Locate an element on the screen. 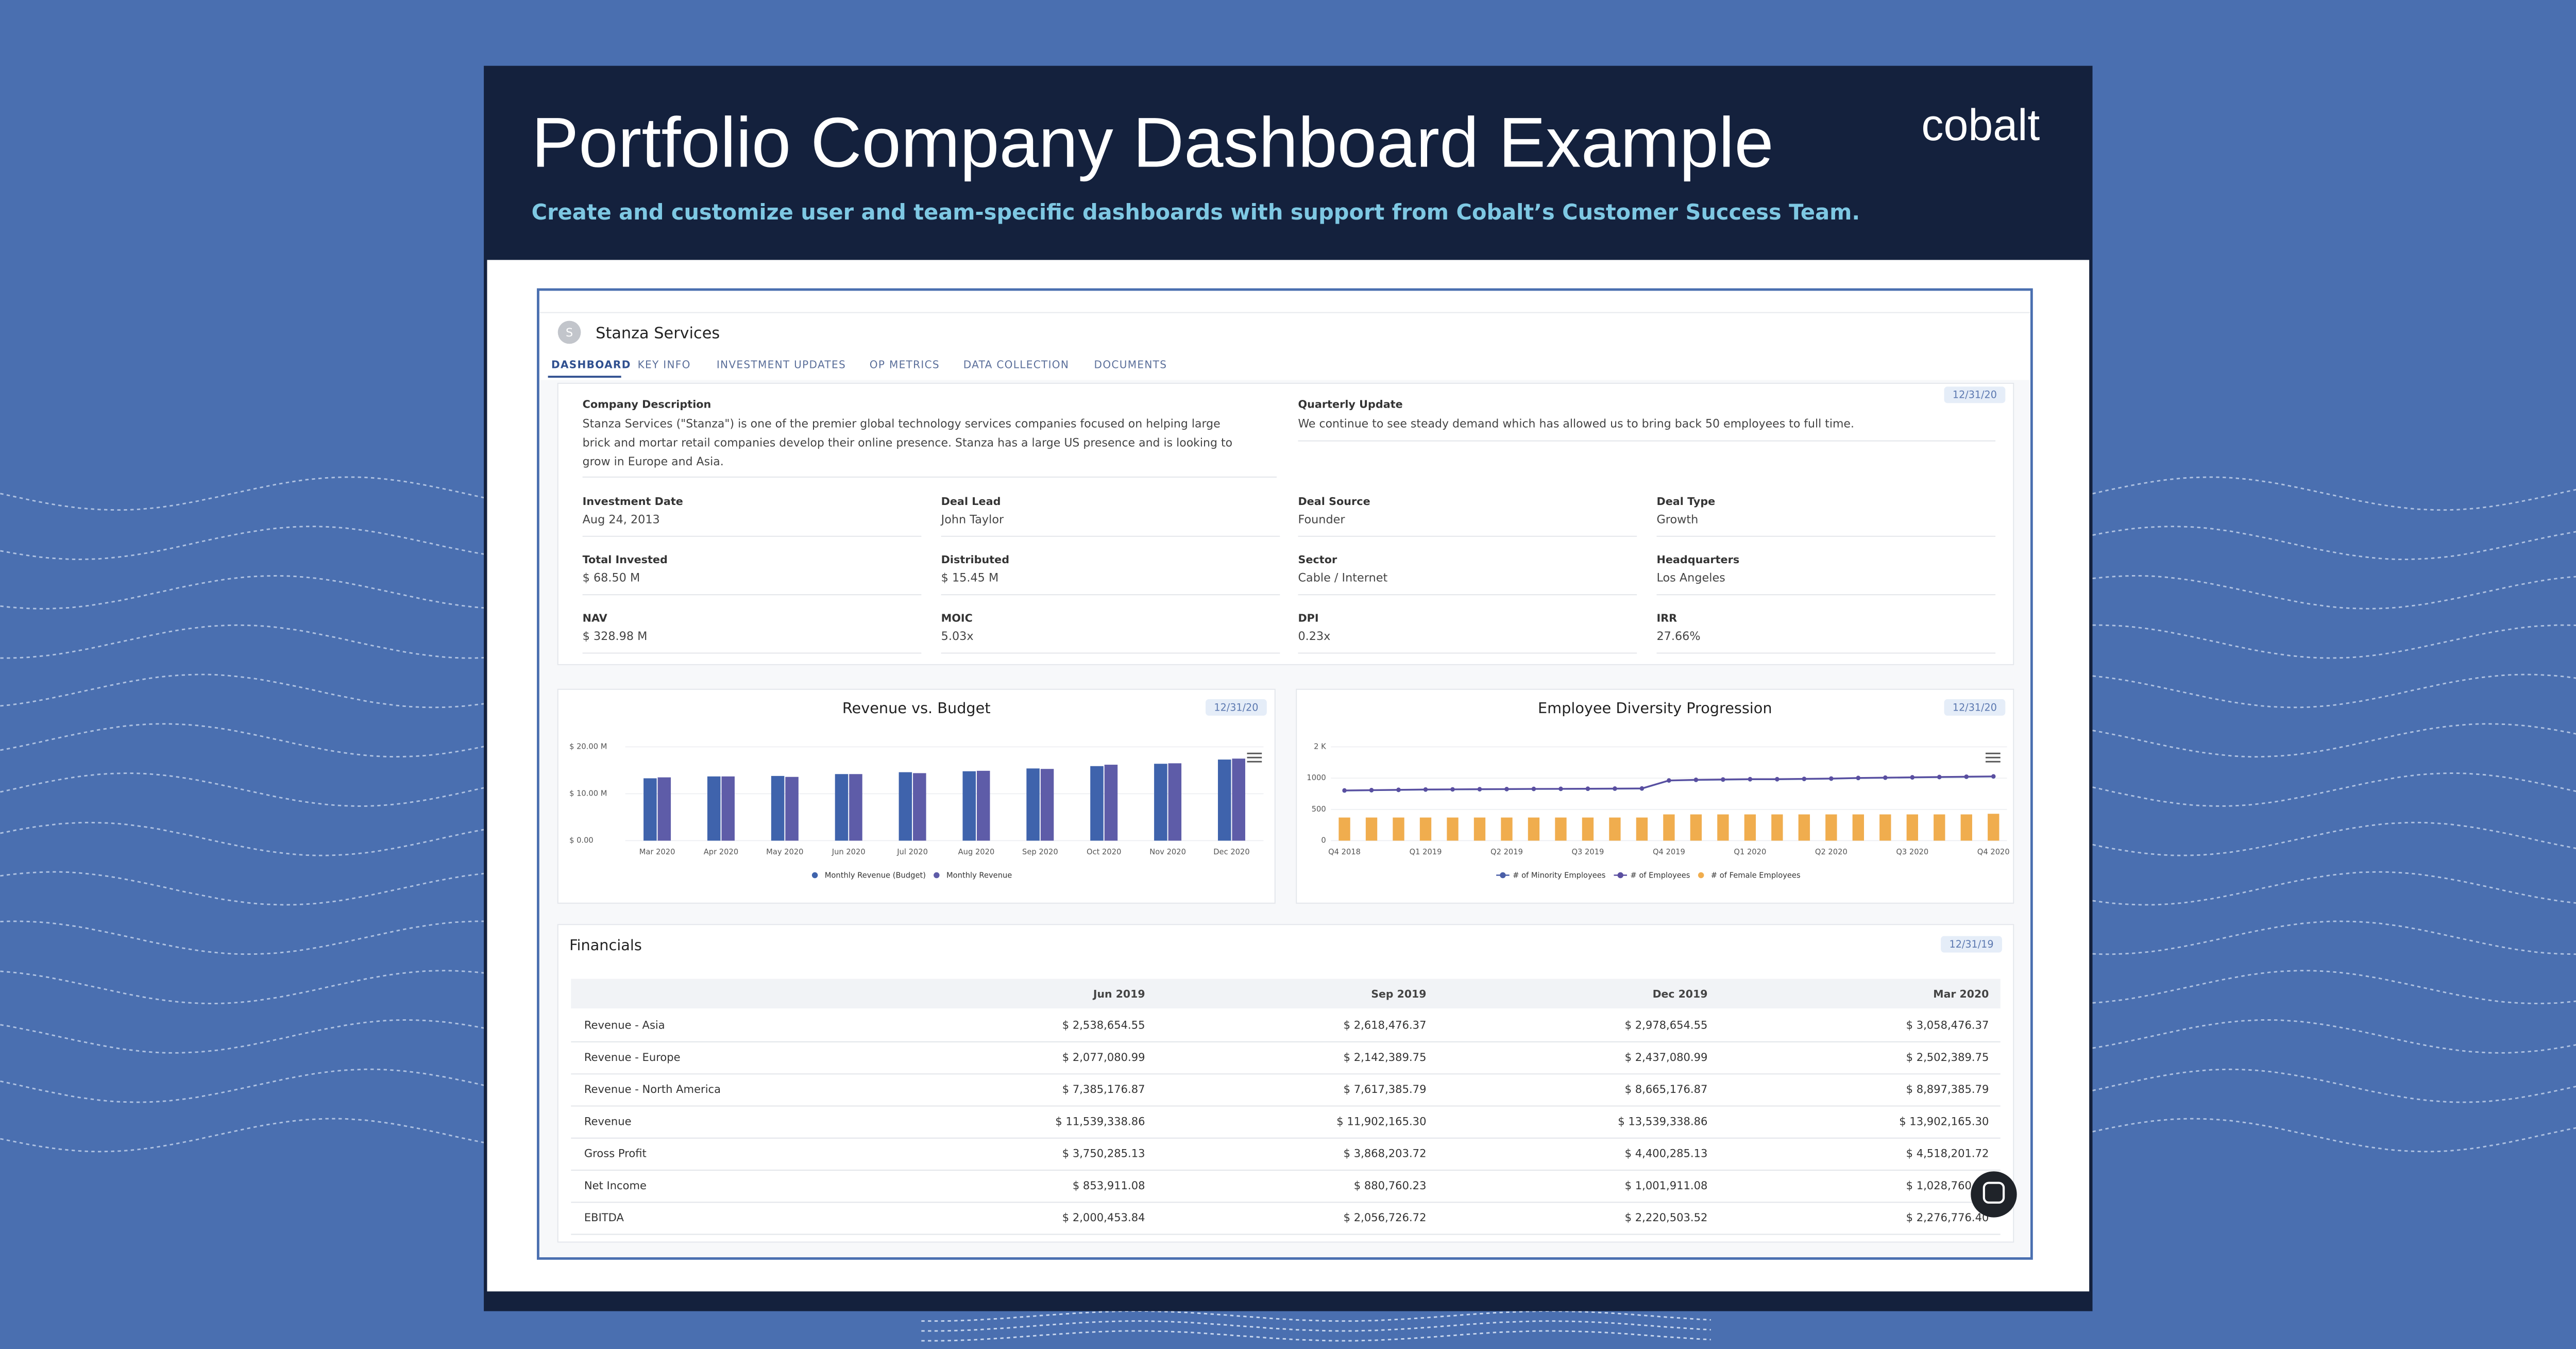  x-tick-label: Jun 2020 is located at coordinates (849, 852).